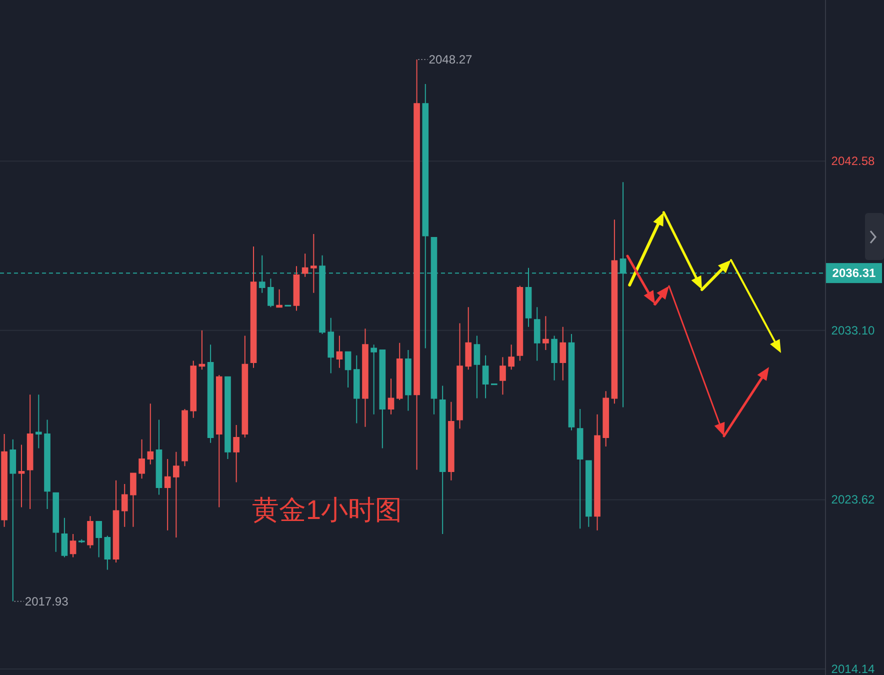 The width and height of the screenshot is (884, 675). I want to click on ref-label: 2036.31, so click(854, 273).